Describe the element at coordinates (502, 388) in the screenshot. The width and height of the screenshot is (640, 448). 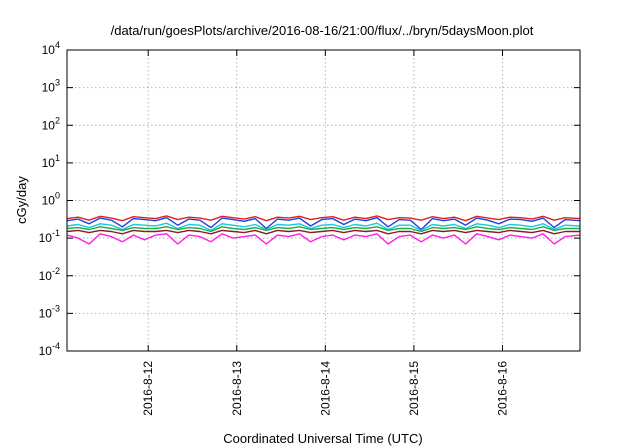
I see `x-tick-label: 2016-8-16` at that location.